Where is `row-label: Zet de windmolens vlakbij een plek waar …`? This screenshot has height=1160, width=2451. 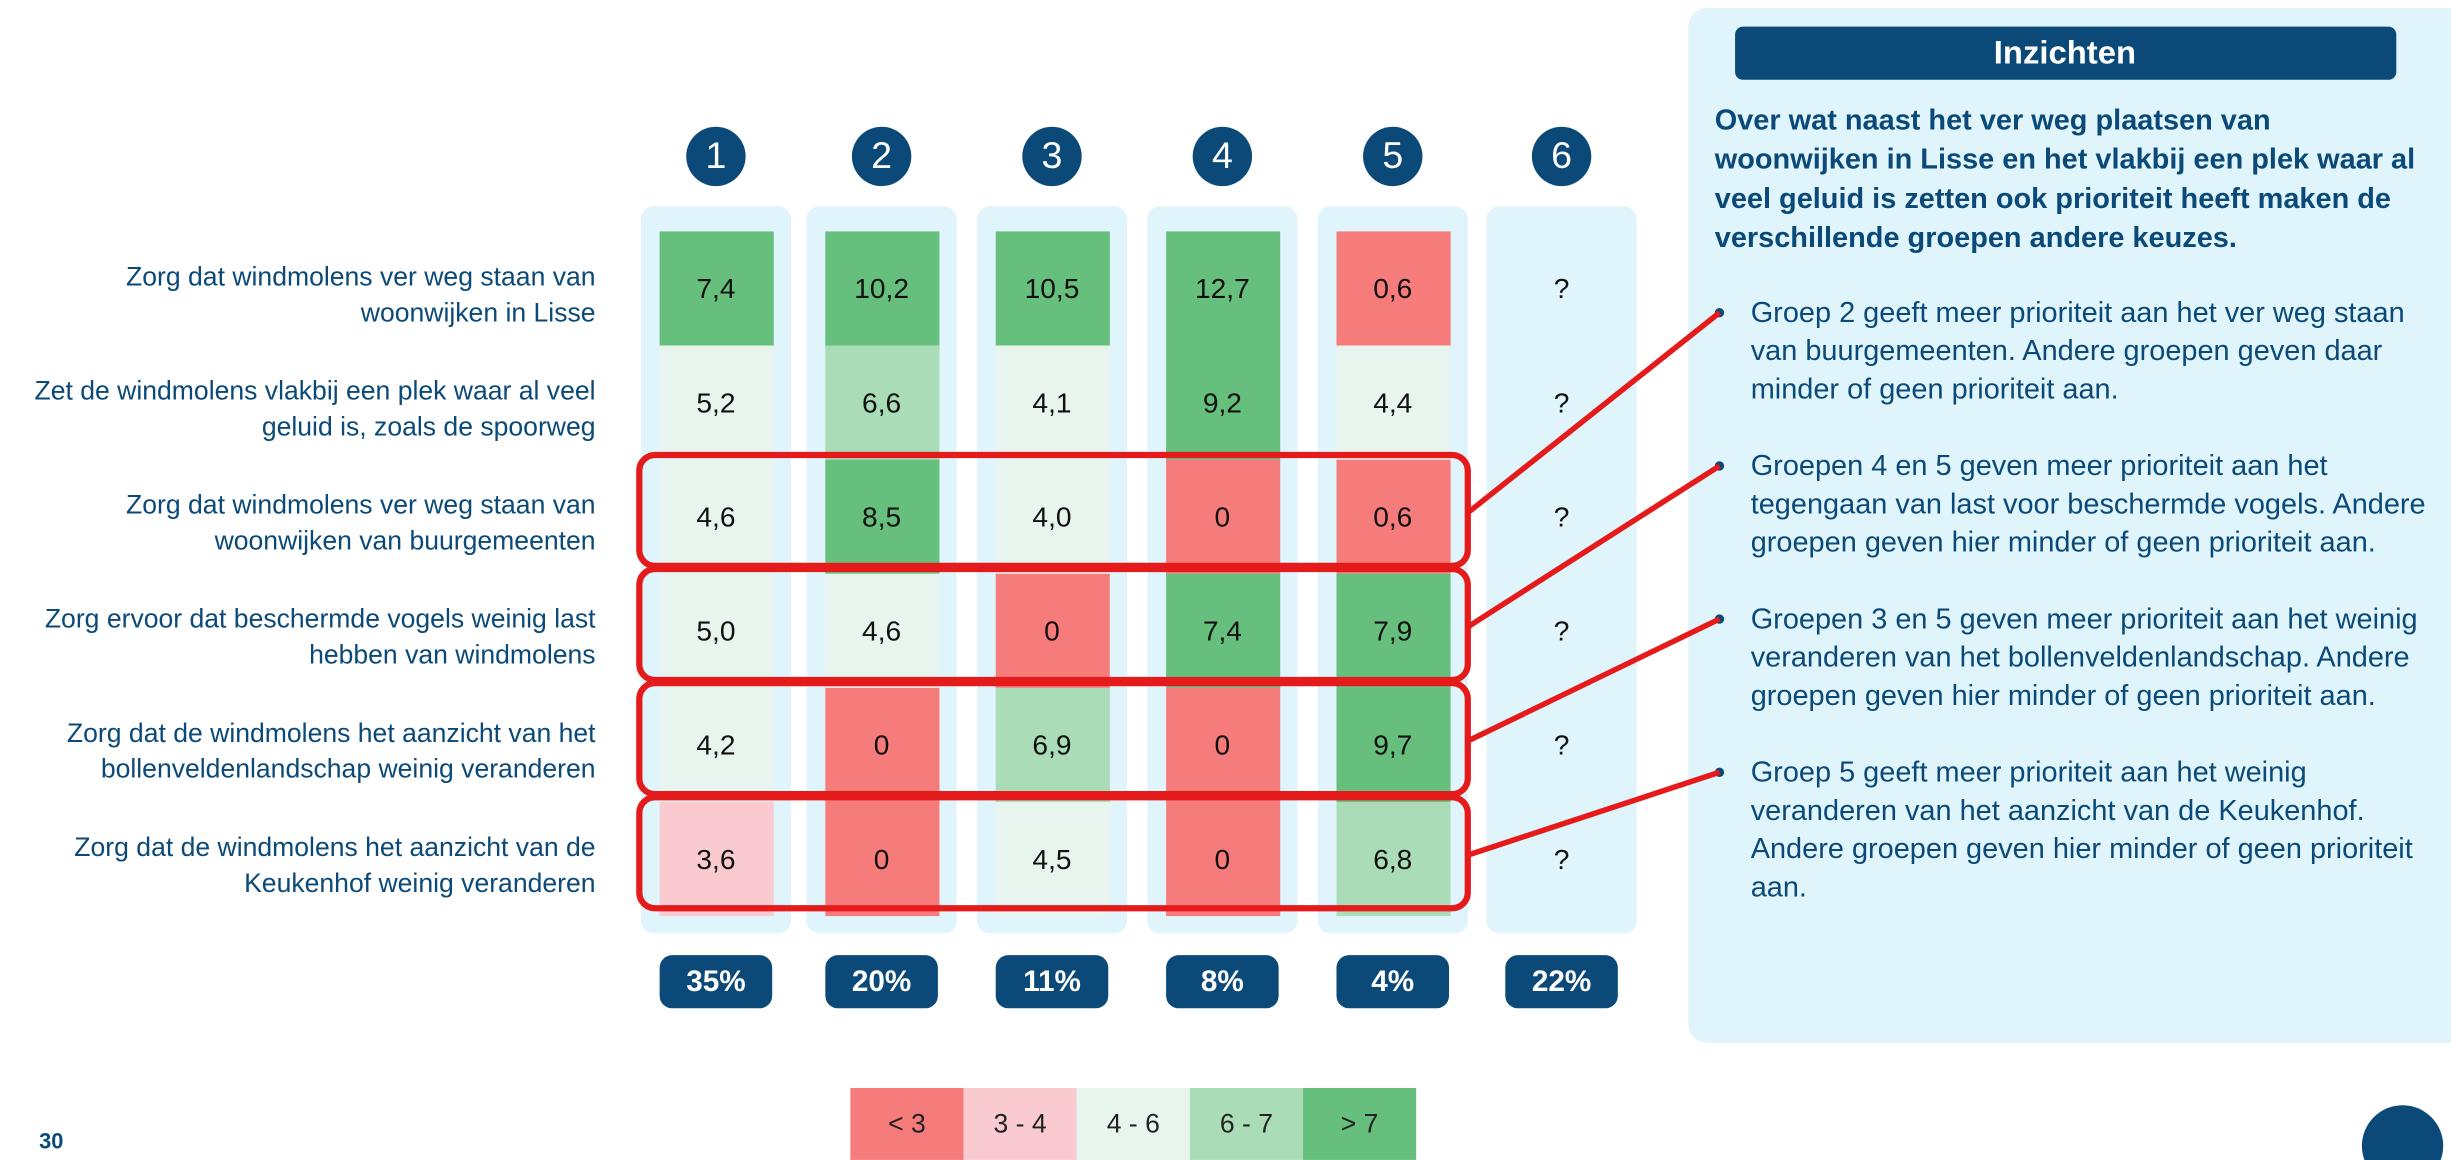 row-label: Zet de windmolens vlakbij een plek waar … is located at coordinates (314, 390).